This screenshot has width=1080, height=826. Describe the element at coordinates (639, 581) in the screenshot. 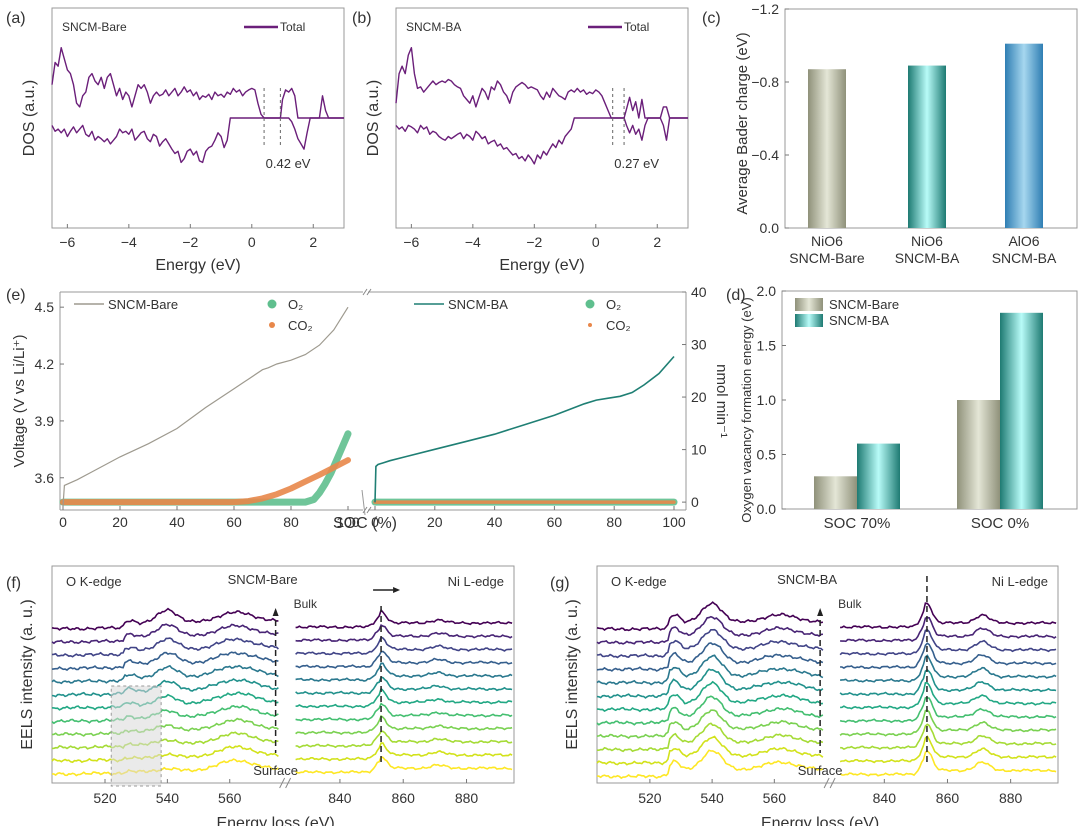

I see `edge-label-o-k: O K-edge` at that location.